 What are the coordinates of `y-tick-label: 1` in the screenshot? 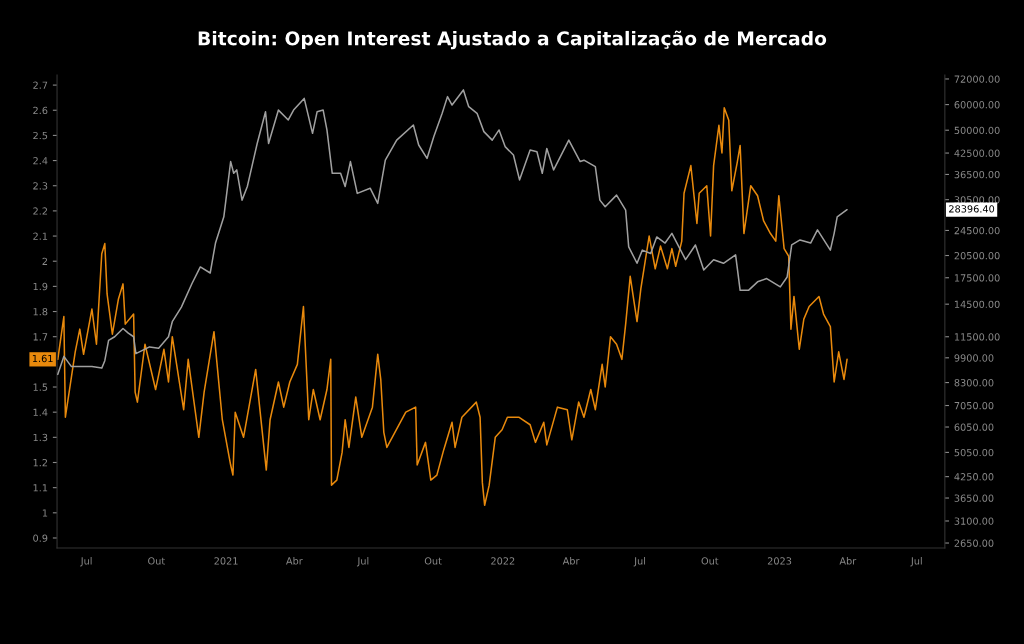 It's located at (45, 513).